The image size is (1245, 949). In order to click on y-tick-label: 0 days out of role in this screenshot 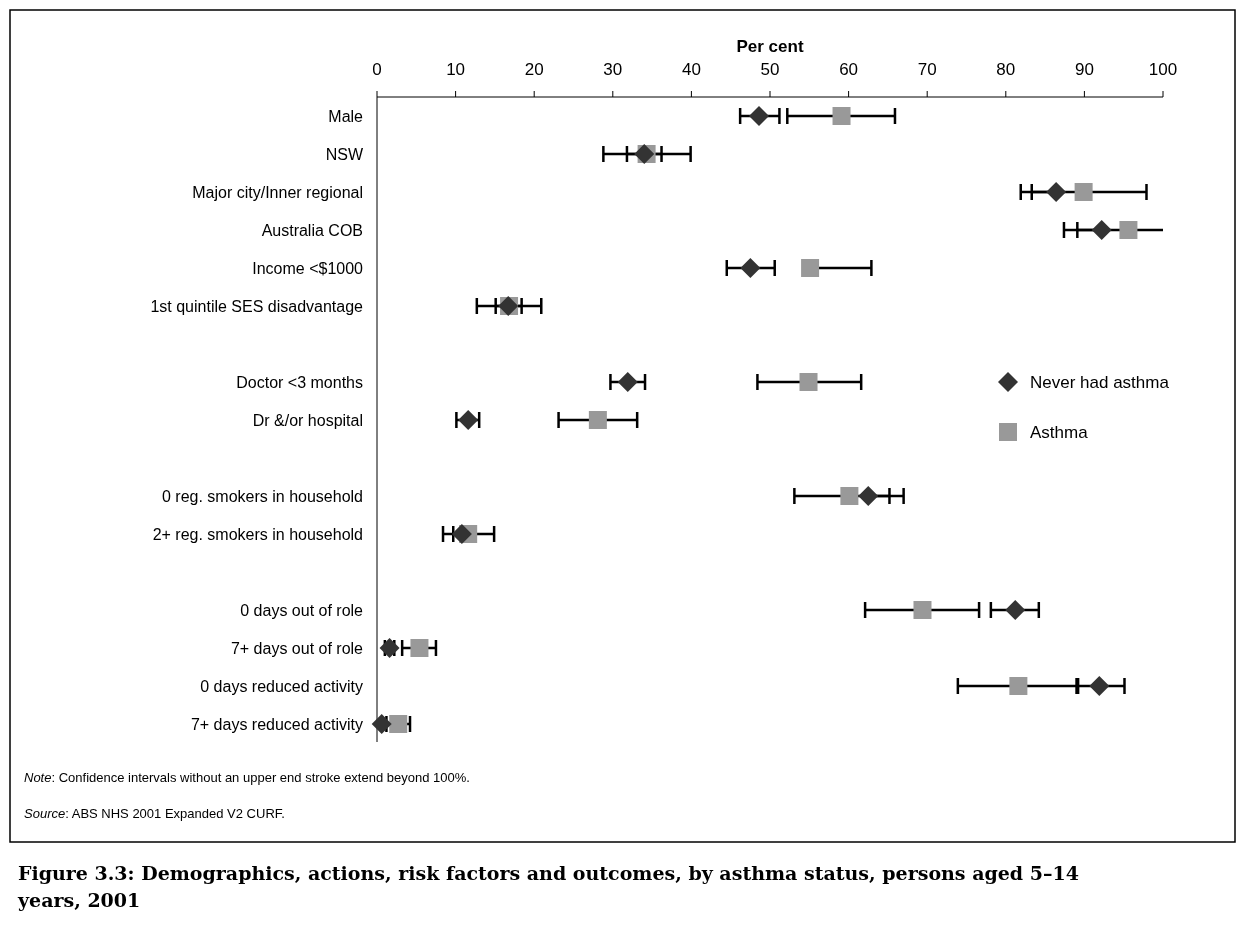, I will do `click(302, 610)`.